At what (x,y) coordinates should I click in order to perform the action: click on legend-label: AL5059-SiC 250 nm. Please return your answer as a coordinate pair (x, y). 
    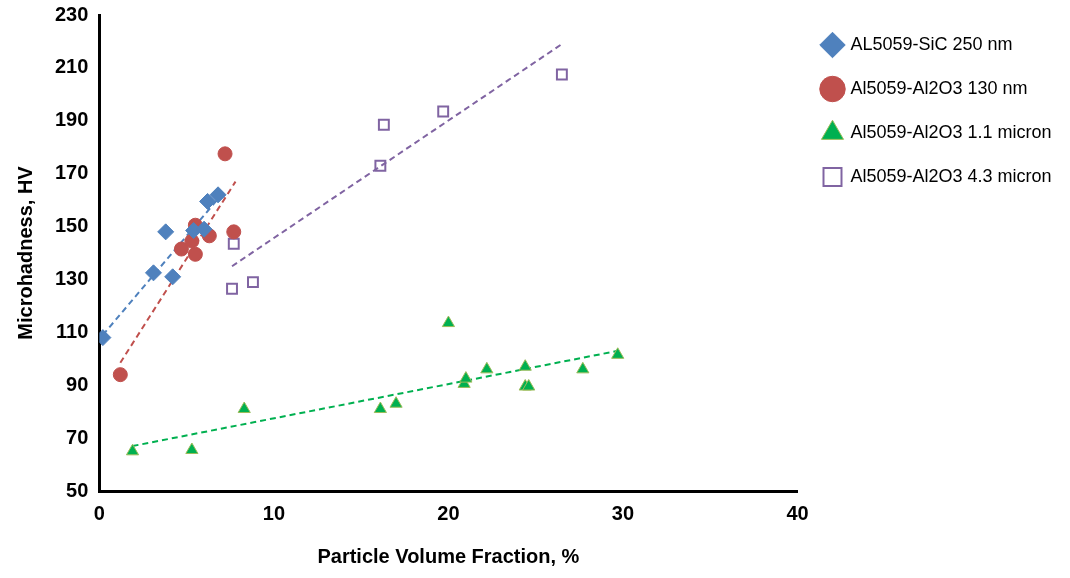
    Looking at the image, I should click on (931, 43).